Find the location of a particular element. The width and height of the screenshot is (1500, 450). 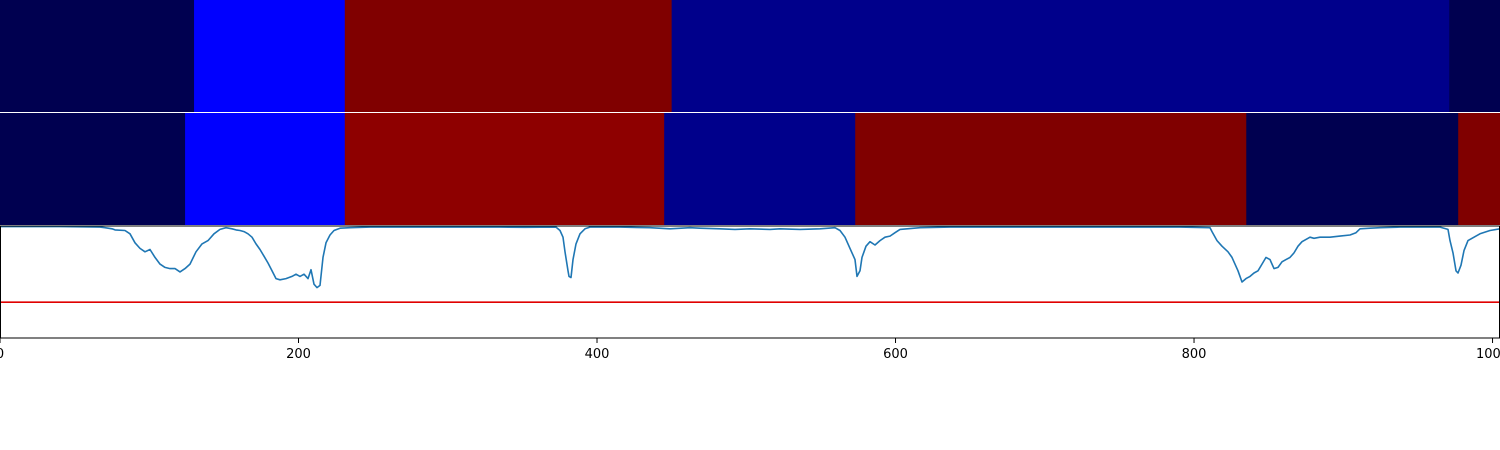

x-tick-label-600: 600 is located at coordinates (895, 354).